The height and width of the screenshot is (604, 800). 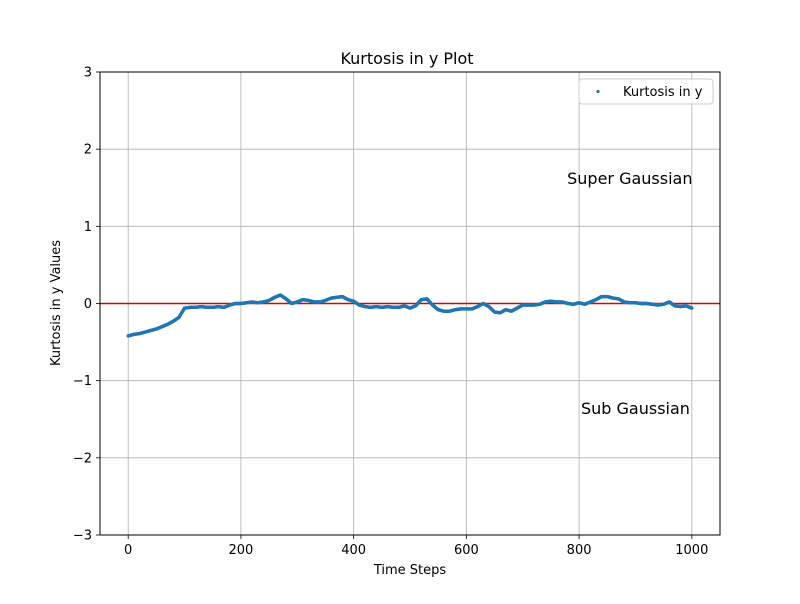 What do you see at coordinates (598, 91) in the screenshot?
I see `legend-marker` at bounding box center [598, 91].